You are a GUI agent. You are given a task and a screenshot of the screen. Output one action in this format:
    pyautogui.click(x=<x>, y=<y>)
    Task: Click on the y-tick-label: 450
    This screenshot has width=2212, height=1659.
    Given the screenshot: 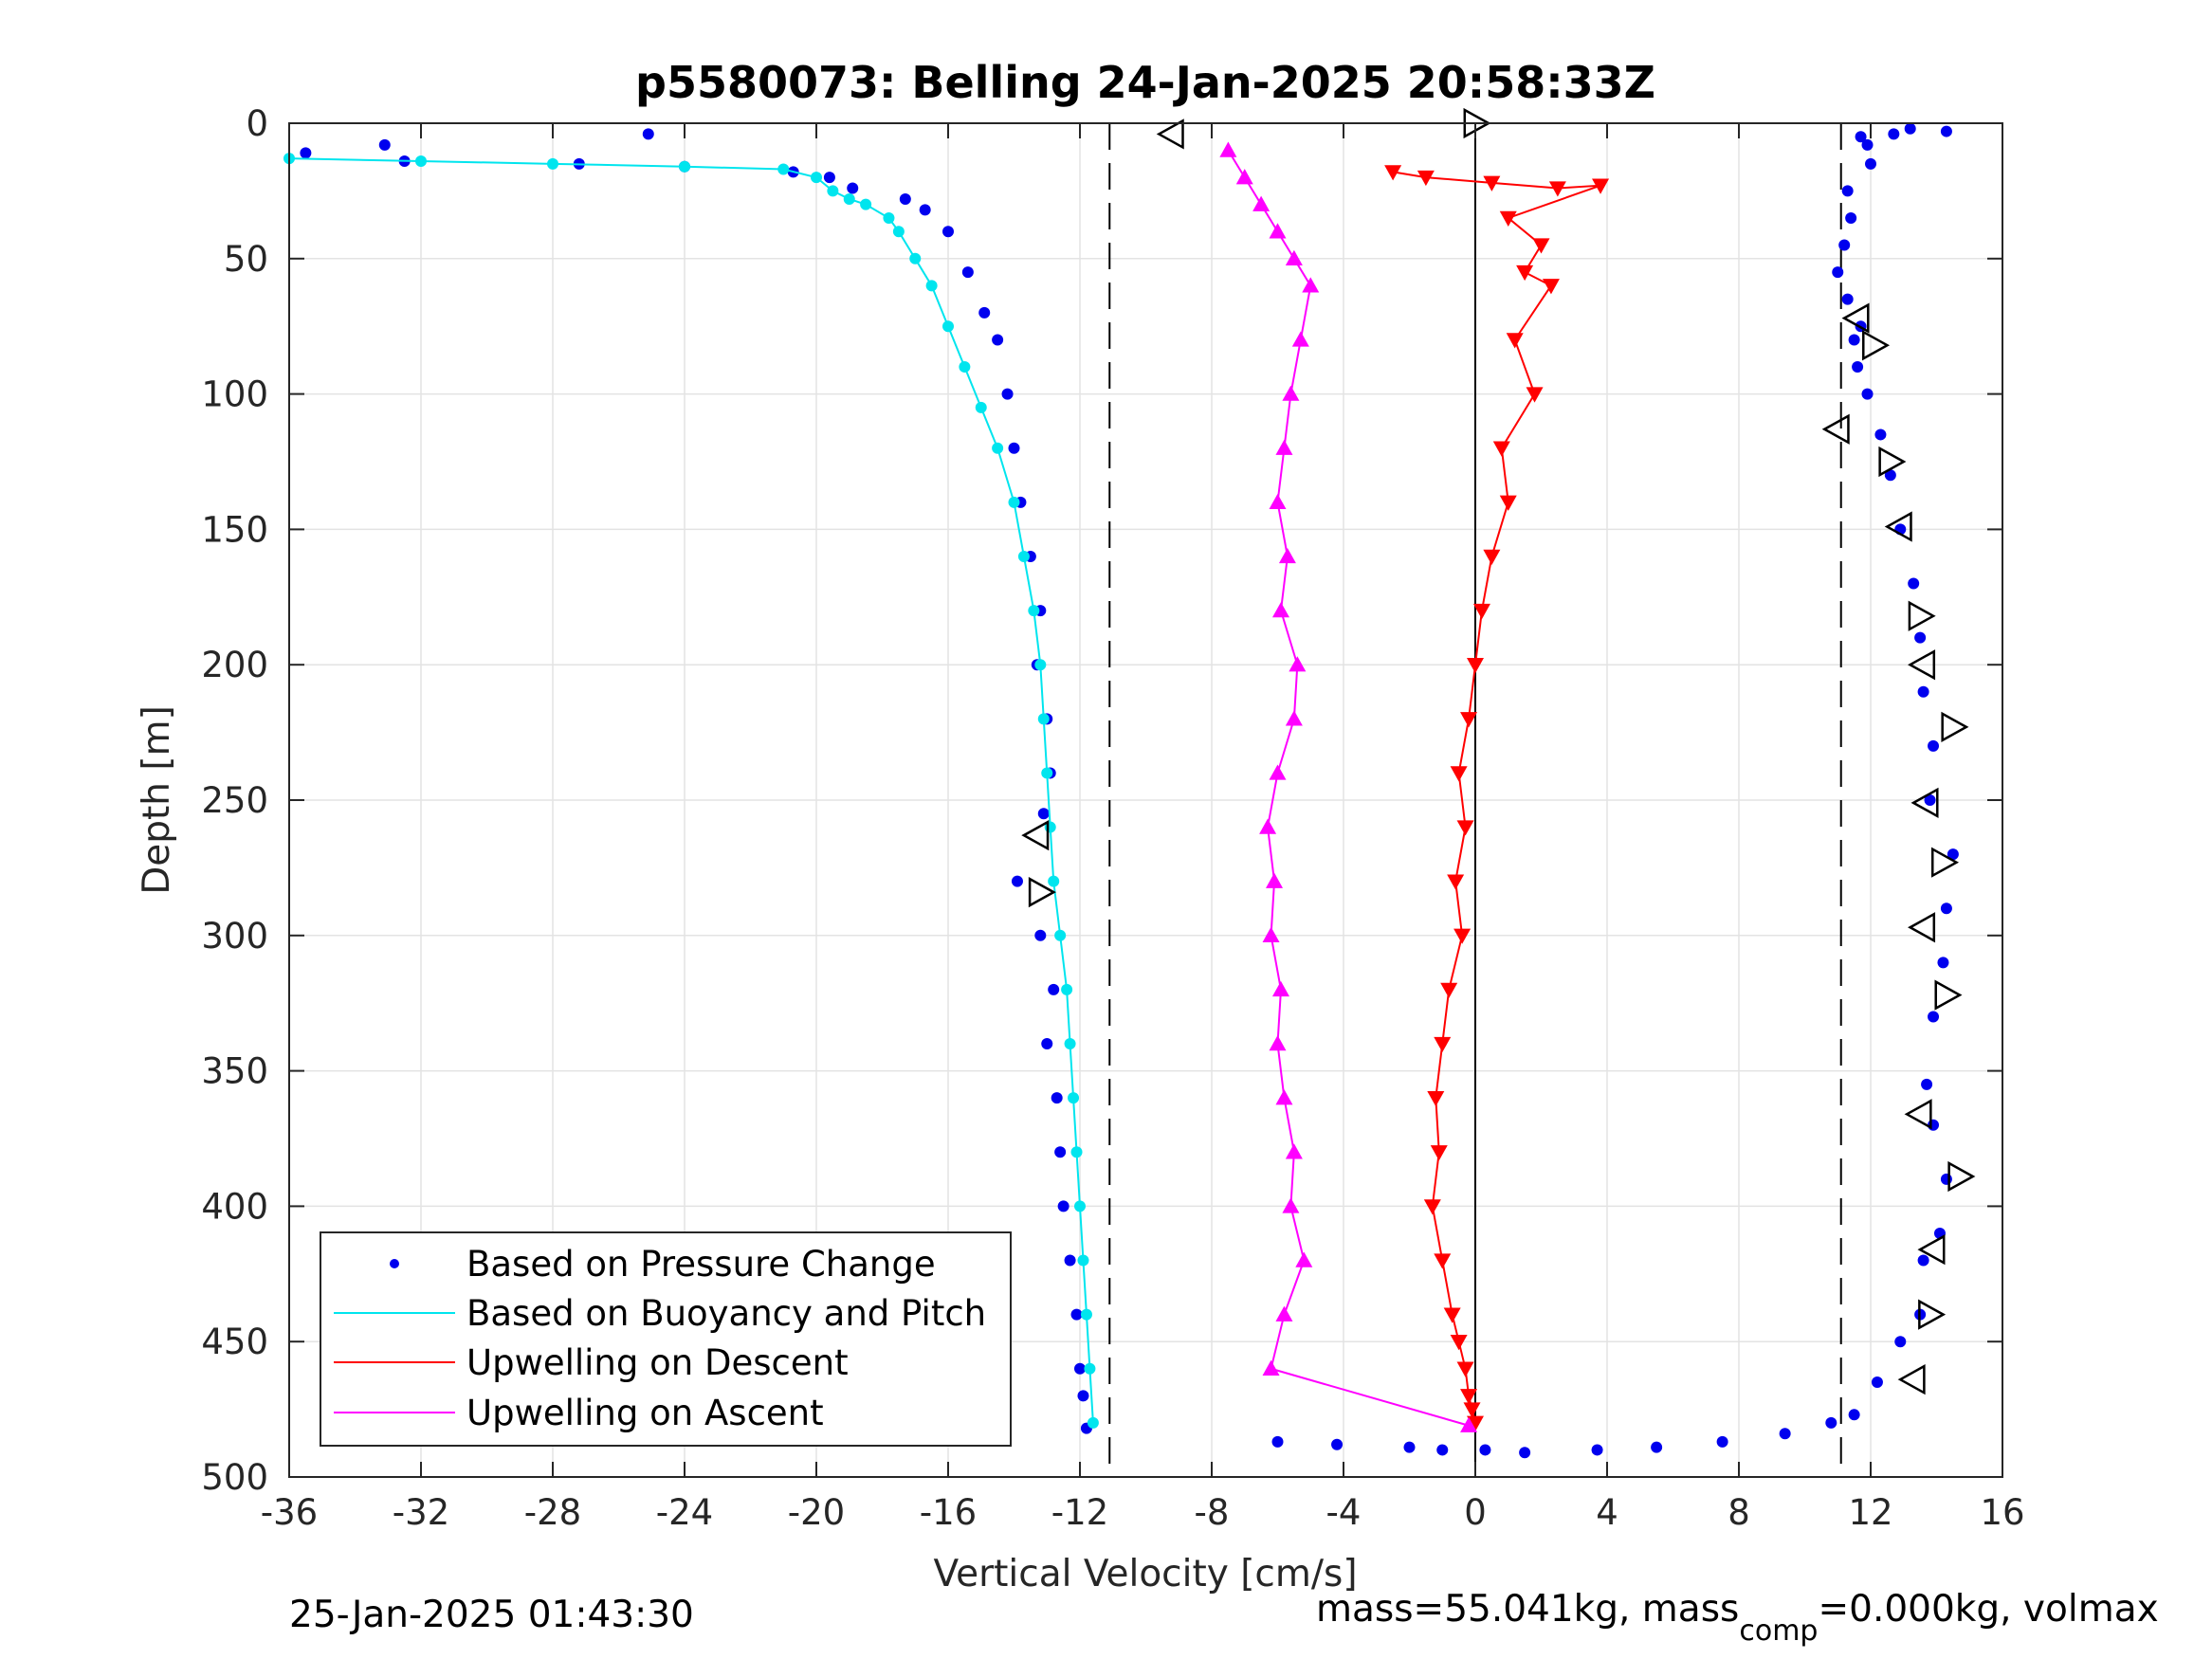 What is the action you would take?
    pyautogui.click(x=234, y=1342)
    